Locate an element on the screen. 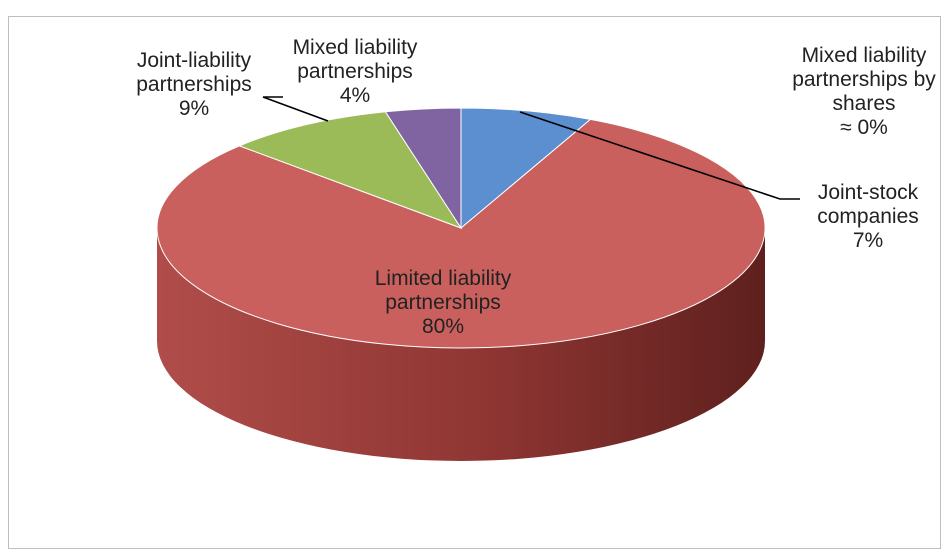 The width and height of the screenshot is (949, 552). slice-label-line-4: Mixed liability is located at coordinates (864, 55).